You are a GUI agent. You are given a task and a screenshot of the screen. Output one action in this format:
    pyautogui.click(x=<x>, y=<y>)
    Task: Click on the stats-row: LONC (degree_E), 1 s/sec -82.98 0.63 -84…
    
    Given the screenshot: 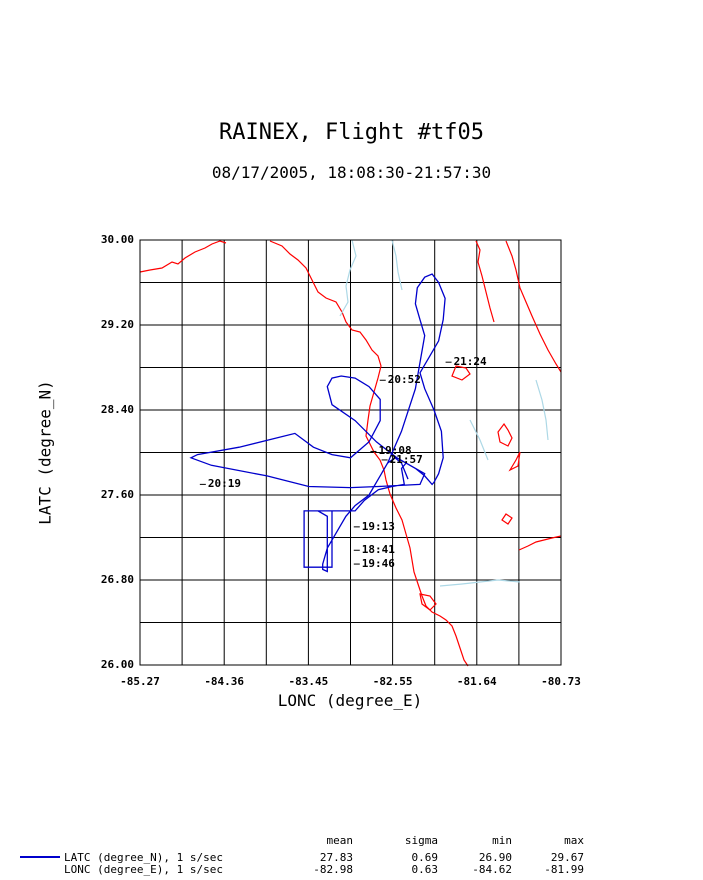 What is the action you would take?
    pyautogui.click(x=351, y=869)
    